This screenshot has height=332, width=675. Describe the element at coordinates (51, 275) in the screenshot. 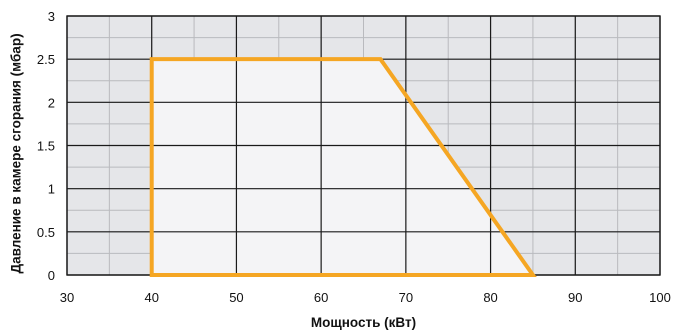

I see `y-tick-label: 0` at that location.